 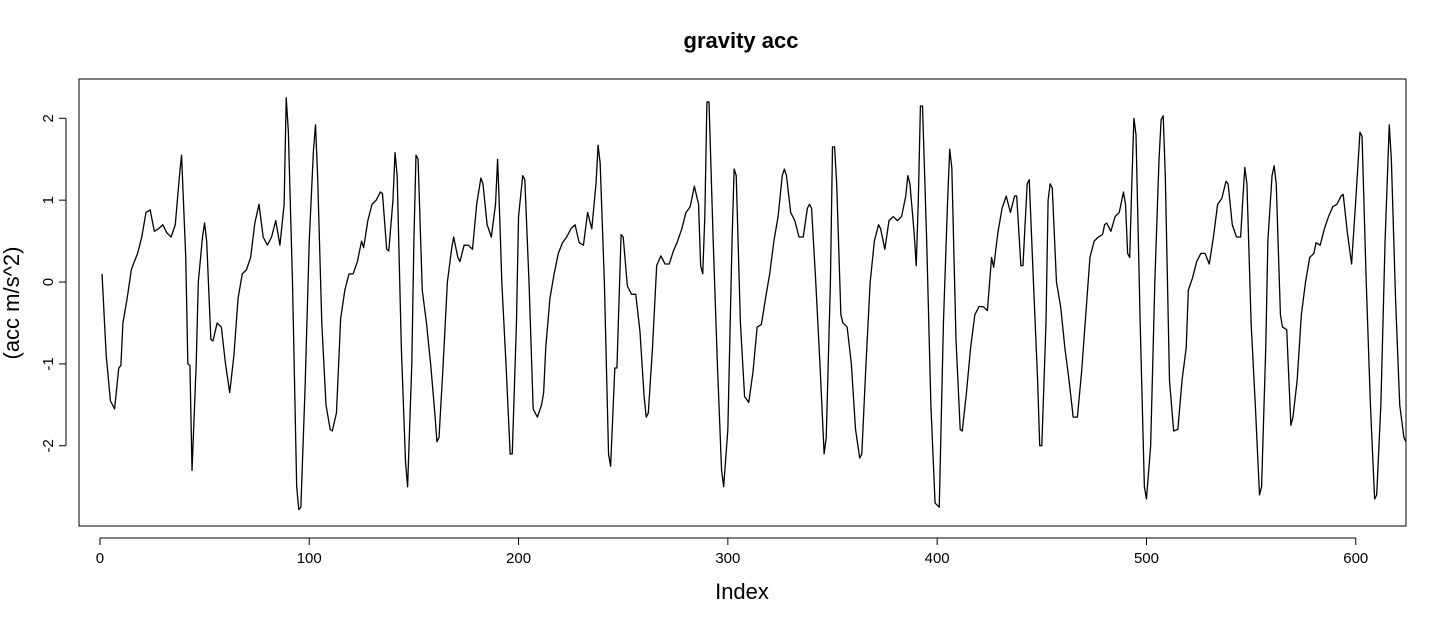 What do you see at coordinates (12, 303) in the screenshot?
I see `y-axis-label: (acc m/s^2)` at bounding box center [12, 303].